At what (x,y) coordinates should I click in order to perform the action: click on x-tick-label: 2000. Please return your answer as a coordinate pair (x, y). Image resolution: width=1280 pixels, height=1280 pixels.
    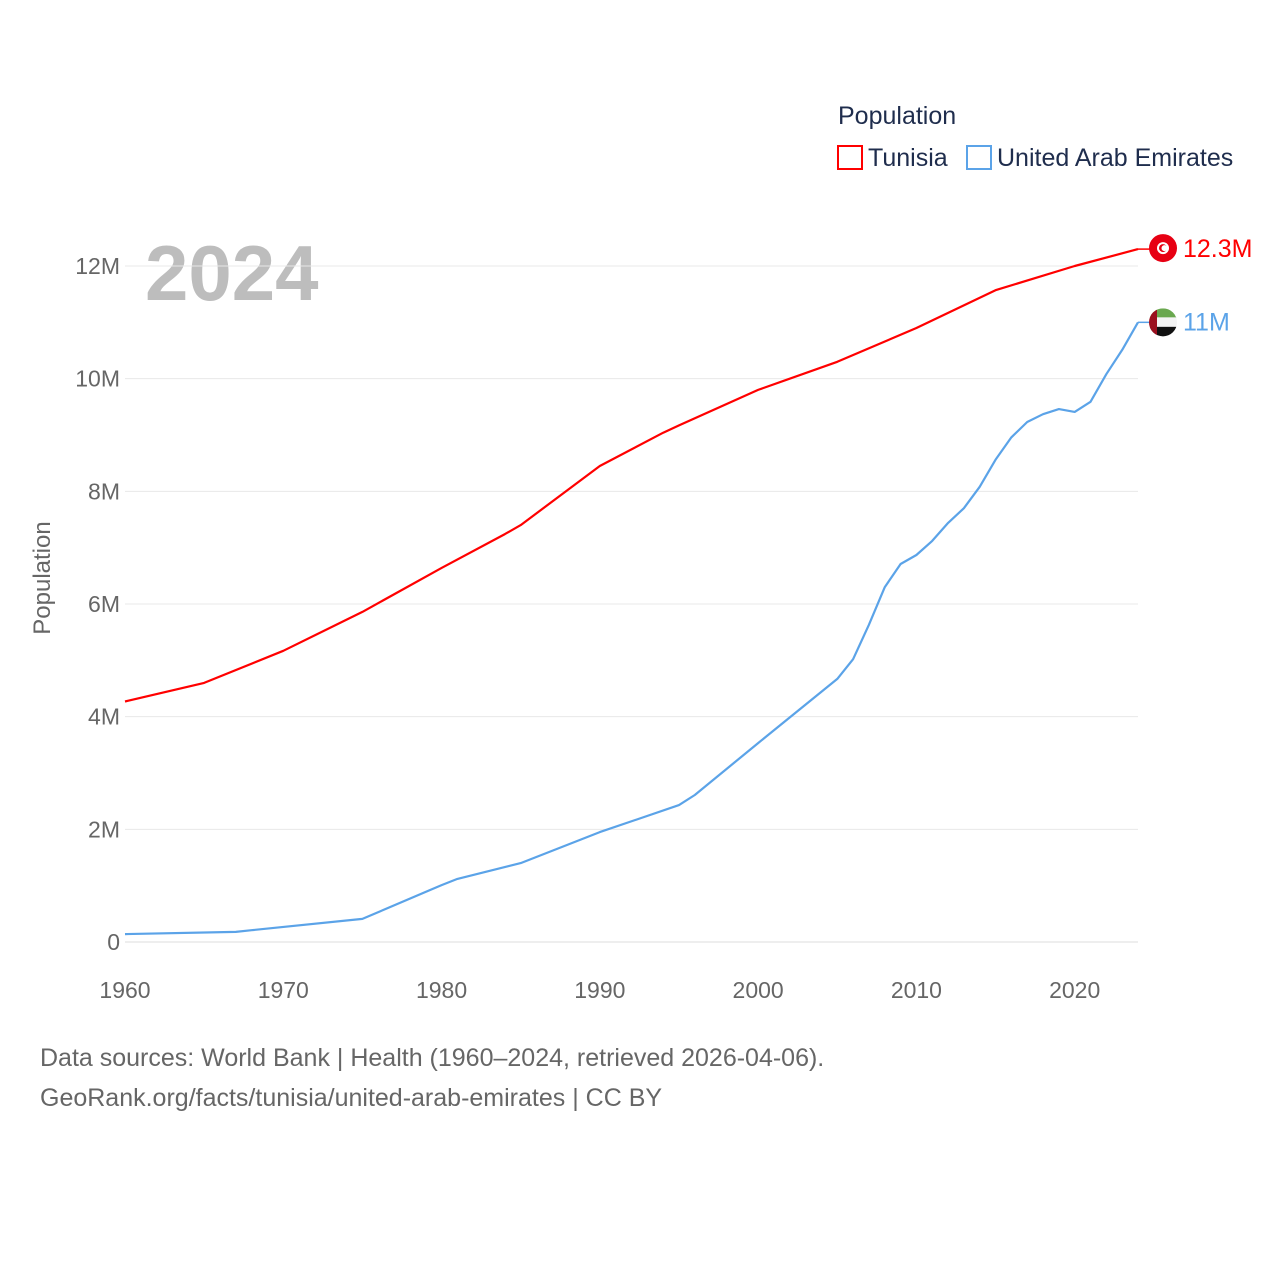
    Looking at the image, I should click on (758, 990).